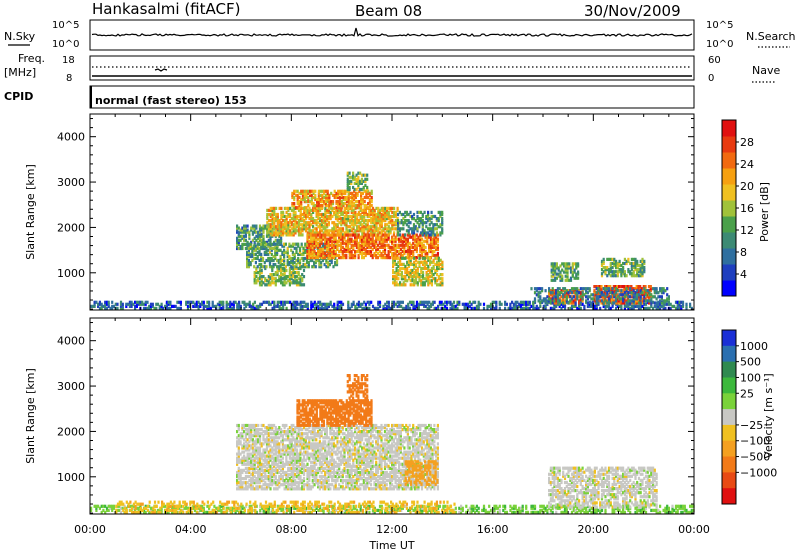  What do you see at coordinates (764, 212) in the screenshot?
I see `power-cbar-label: Power [dB]` at bounding box center [764, 212].